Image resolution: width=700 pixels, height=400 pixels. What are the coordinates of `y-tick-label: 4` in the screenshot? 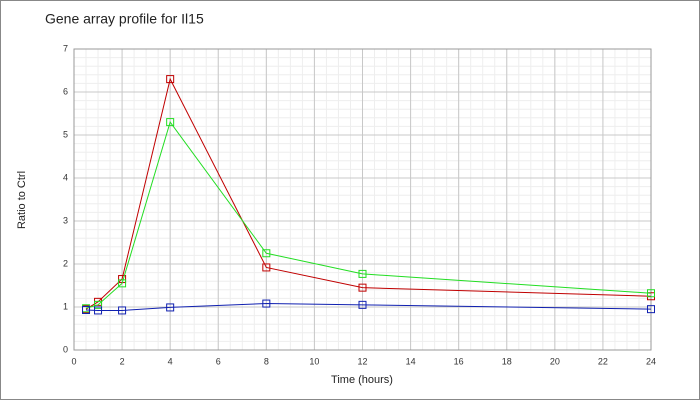 It's located at (65, 177).